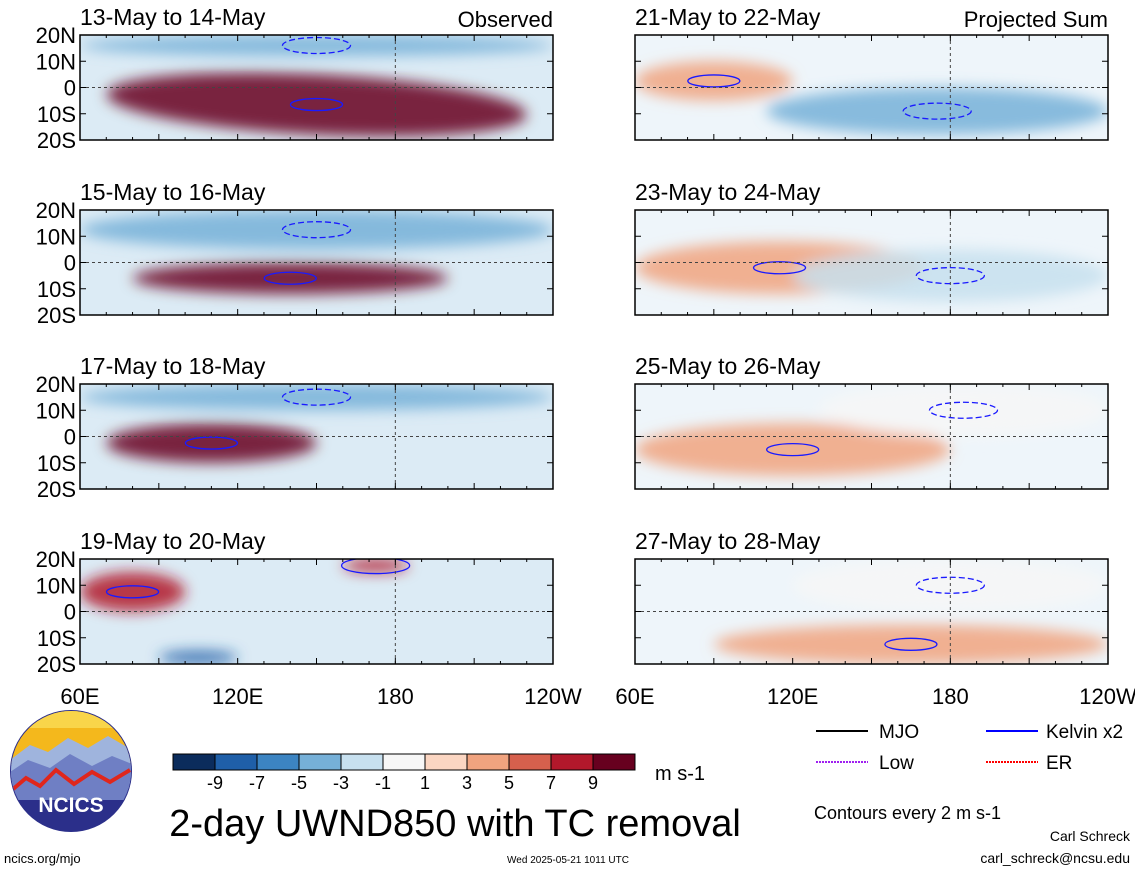 Image resolution: width=1135 pixels, height=872 pixels. Describe the element at coordinates (299, 783) in the screenshot. I see `colorbar-tick-label: -5` at that location.